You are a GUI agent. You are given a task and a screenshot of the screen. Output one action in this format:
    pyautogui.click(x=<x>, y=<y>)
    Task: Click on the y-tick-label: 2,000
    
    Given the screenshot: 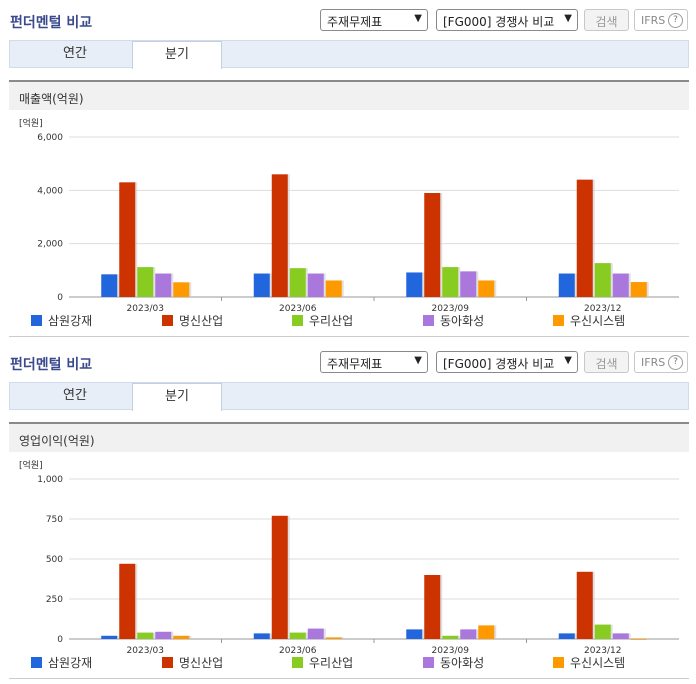 What is the action you would take?
    pyautogui.click(x=50, y=245)
    